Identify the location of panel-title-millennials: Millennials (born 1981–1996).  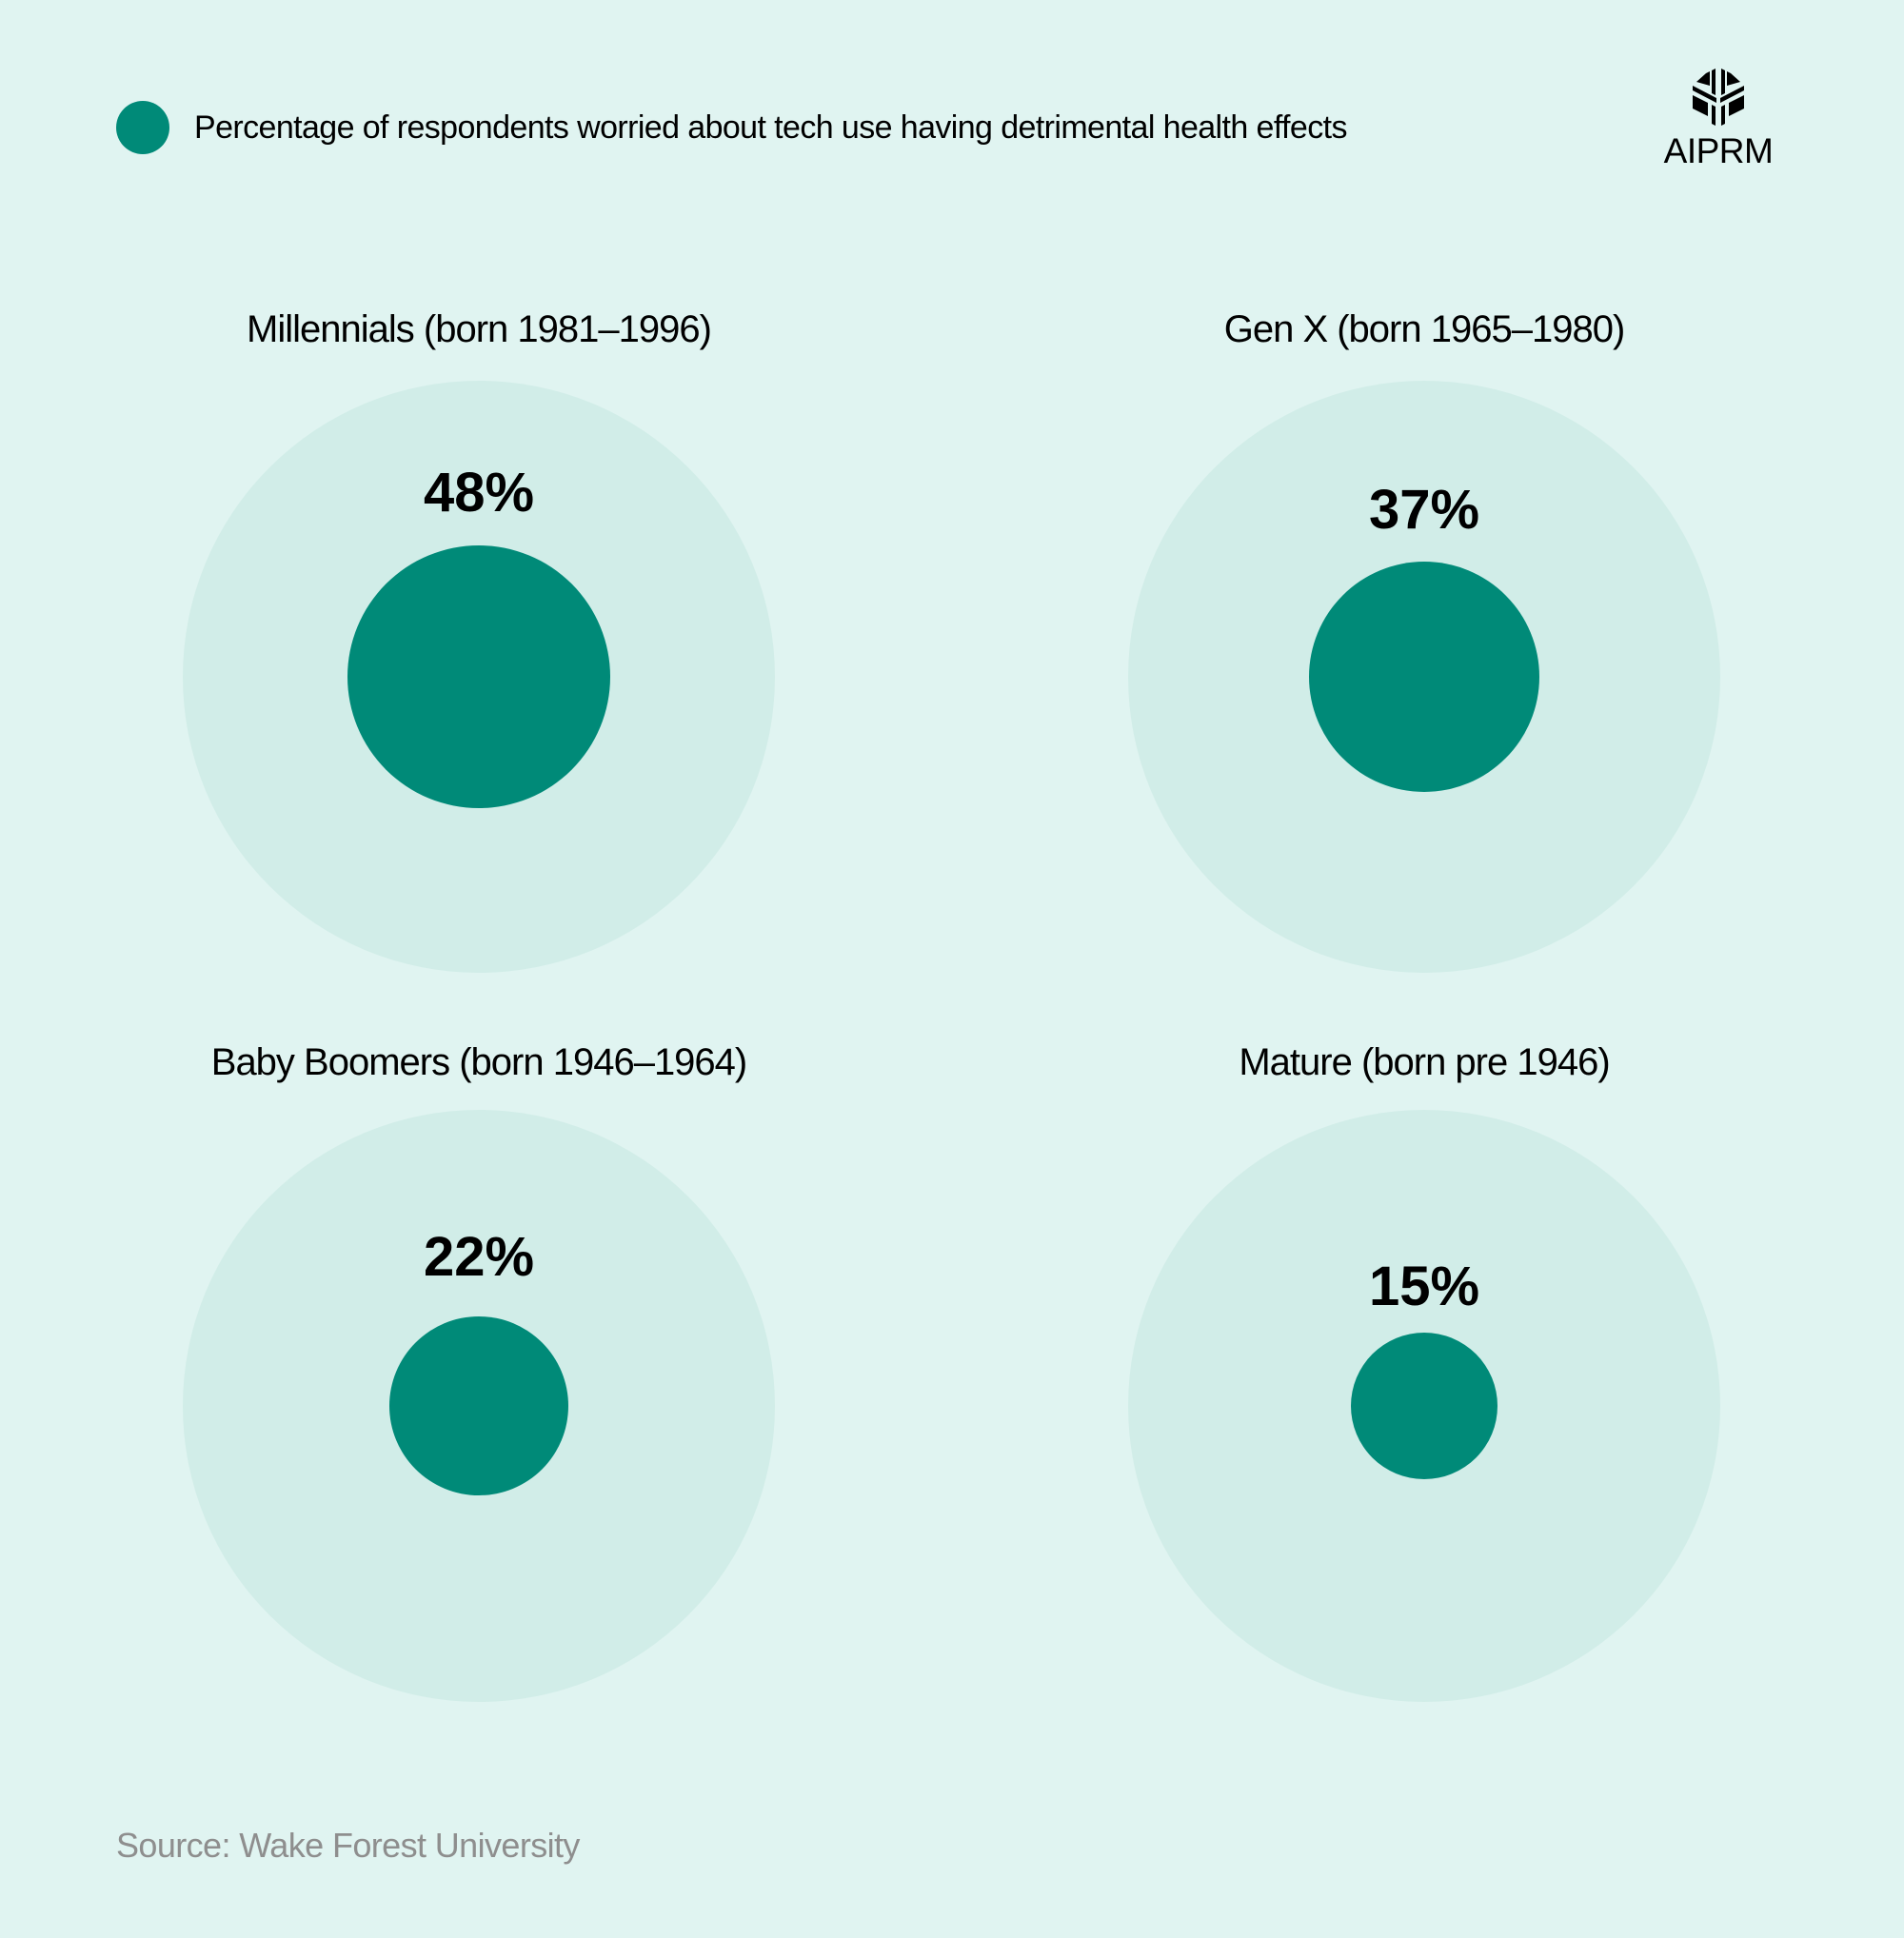
(479, 329).